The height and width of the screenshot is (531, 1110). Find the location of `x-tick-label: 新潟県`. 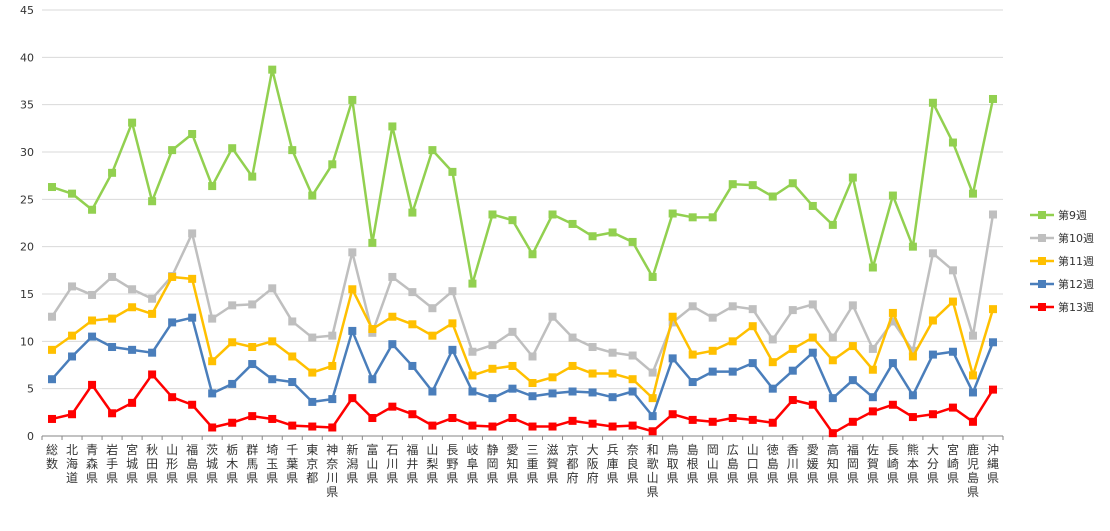

x-tick-label: 新潟県 is located at coordinates (352, 463).